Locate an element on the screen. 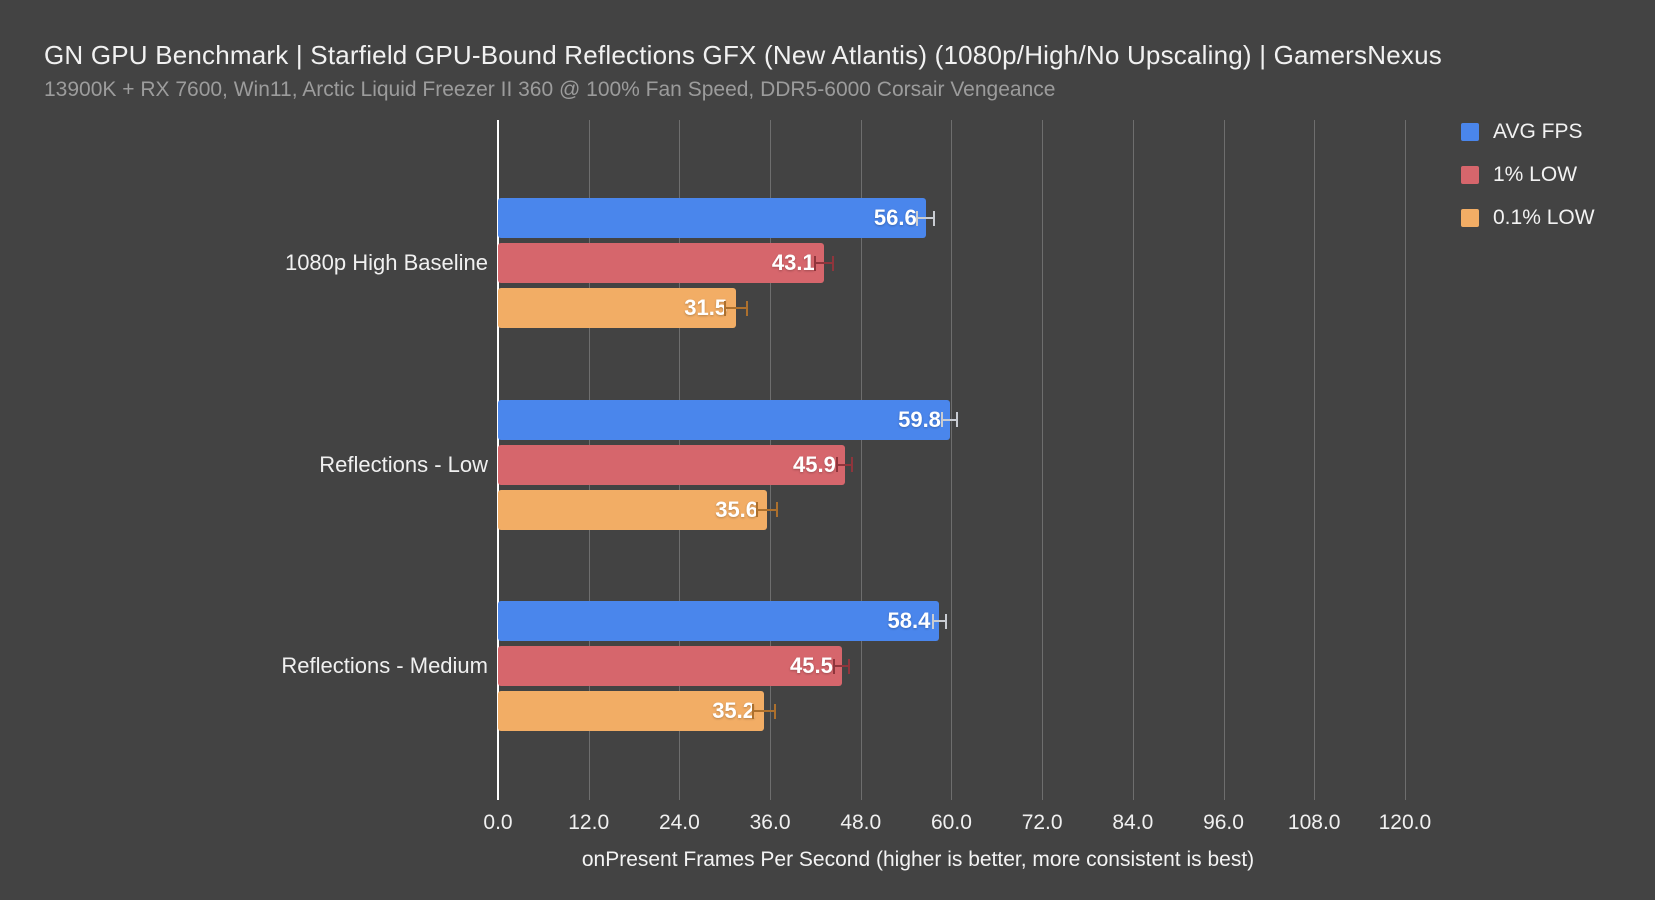  x-tick-label: 12.0 is located at coordinates (589, 822).